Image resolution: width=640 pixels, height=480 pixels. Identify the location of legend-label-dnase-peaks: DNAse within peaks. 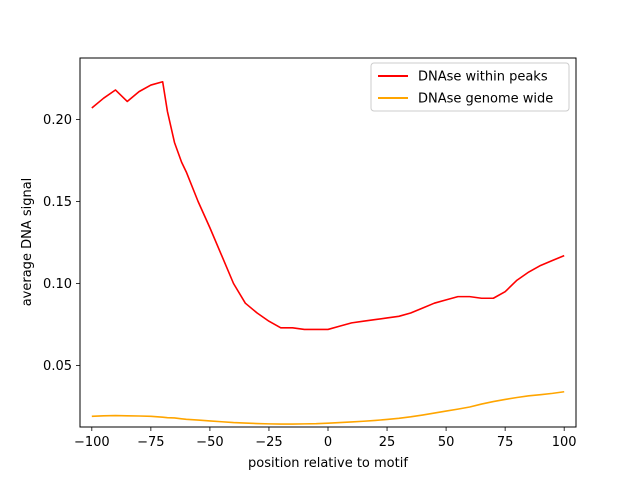
(483, 77).